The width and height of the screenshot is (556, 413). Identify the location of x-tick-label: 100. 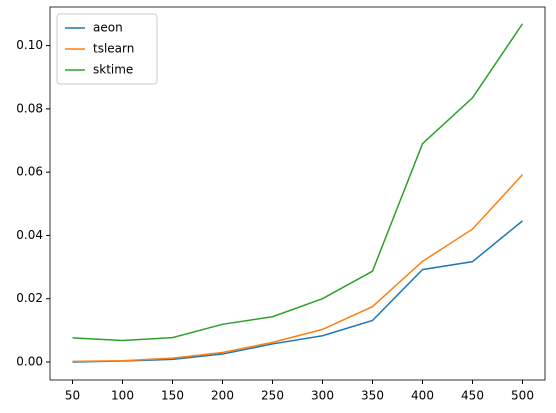
(122, 396).